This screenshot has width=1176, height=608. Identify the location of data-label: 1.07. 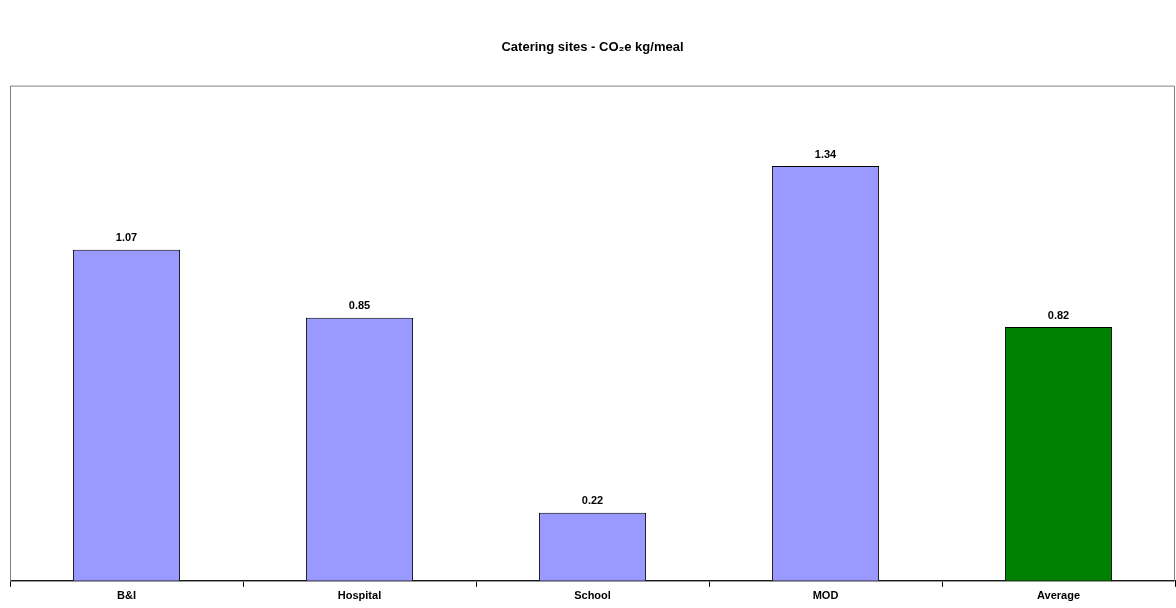
(126, 237).